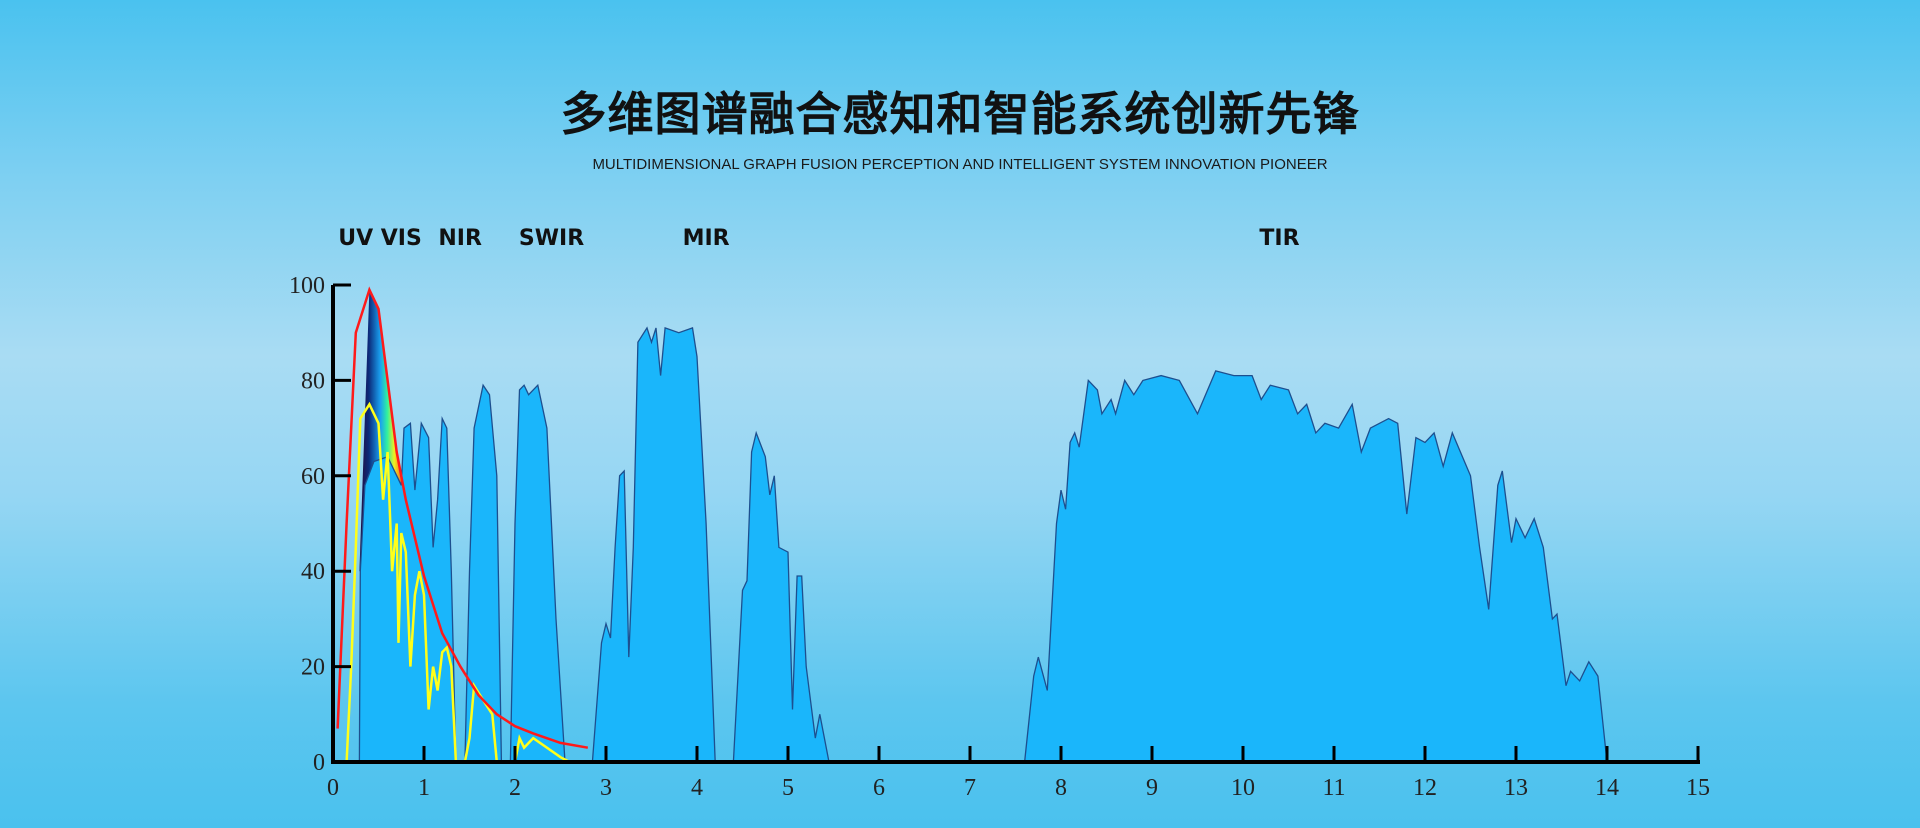  I want to click on x-tick-label: 2, so click(515, 788).